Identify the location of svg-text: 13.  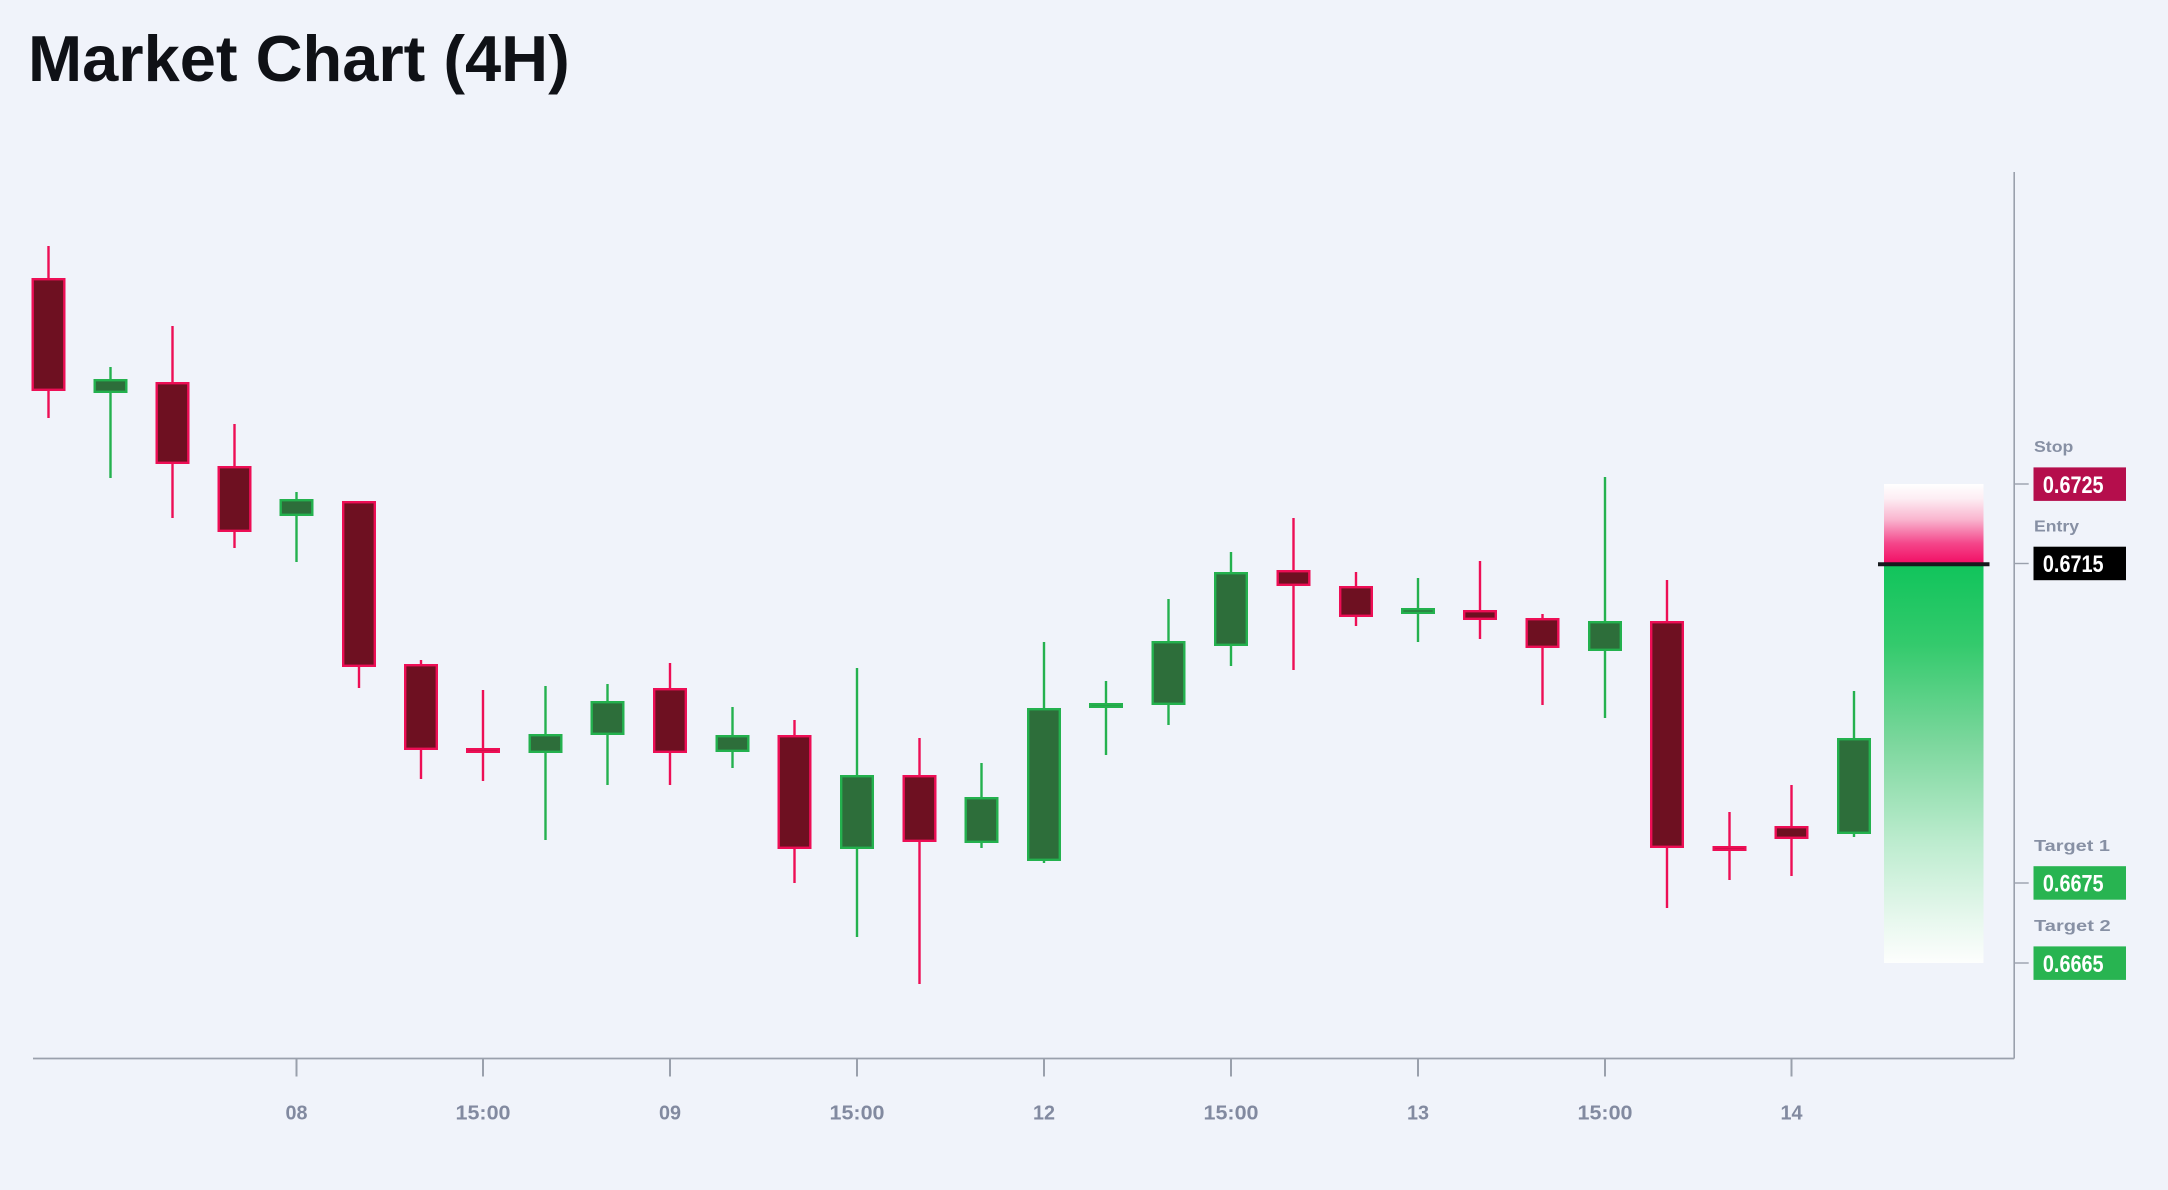
(1418, 1113).